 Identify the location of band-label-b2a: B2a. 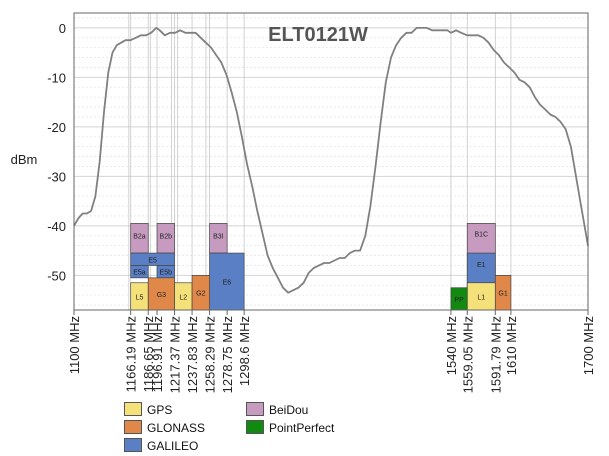
(139, 236).